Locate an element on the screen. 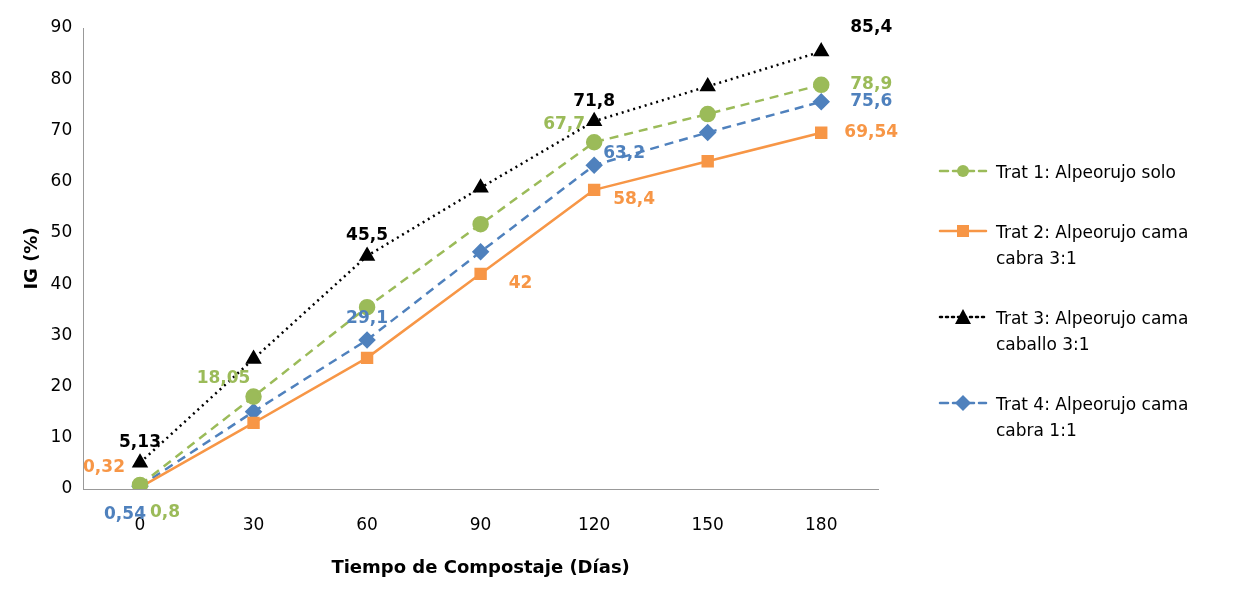  legend-label: Trat 4: Alpeorujo cama cabra 1:1 is located at coordinates (1093, 417).